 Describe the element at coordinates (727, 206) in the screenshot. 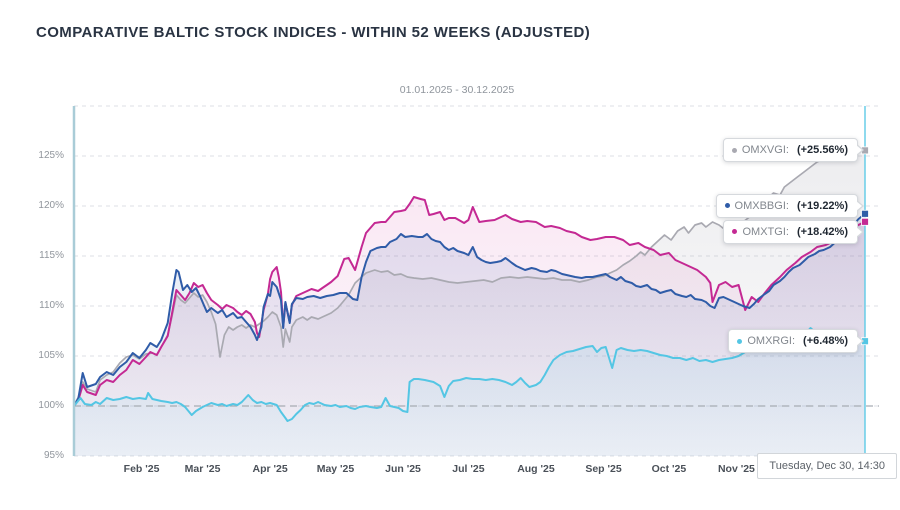

I see `omxbbgi-series-dot-icon` at that location.